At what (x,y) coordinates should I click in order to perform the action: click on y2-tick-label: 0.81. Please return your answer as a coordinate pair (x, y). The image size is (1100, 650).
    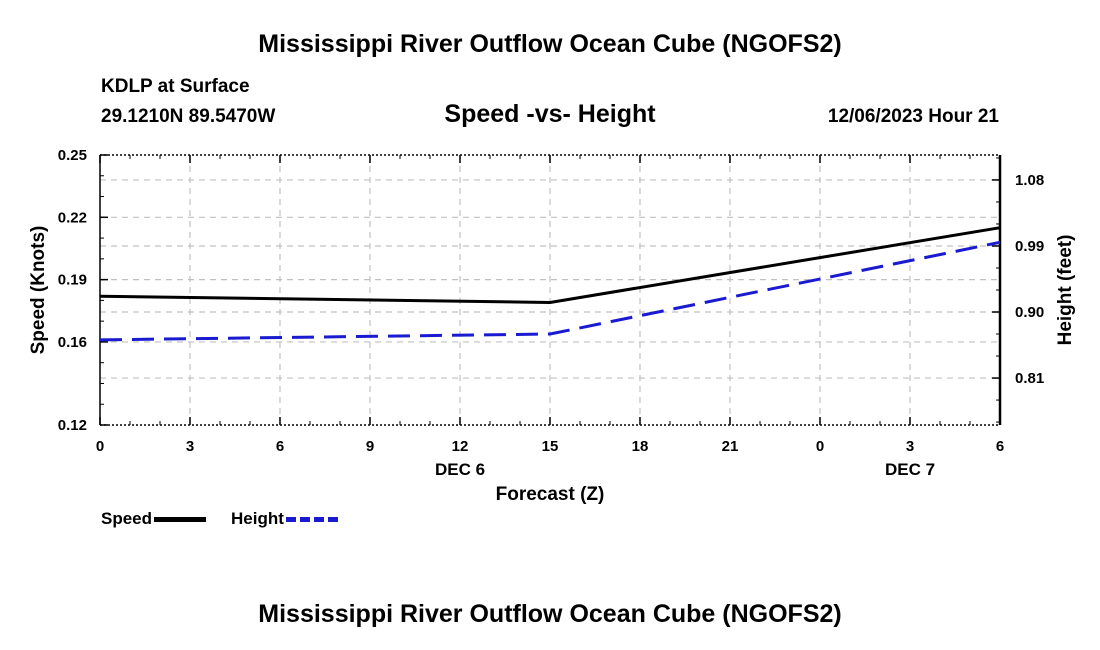
    Looking at the image, I should click on (1029, 378).